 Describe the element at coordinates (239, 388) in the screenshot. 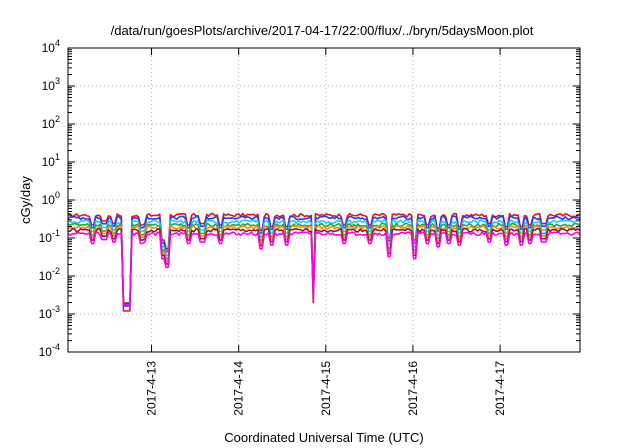

I see `x-tick-label: 2017-4-14` at that location.